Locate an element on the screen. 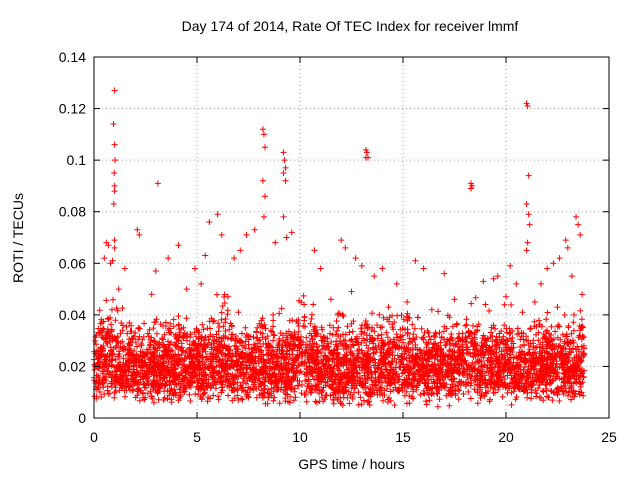  x-tick-label: 5 is located at coordinates (197, 437).